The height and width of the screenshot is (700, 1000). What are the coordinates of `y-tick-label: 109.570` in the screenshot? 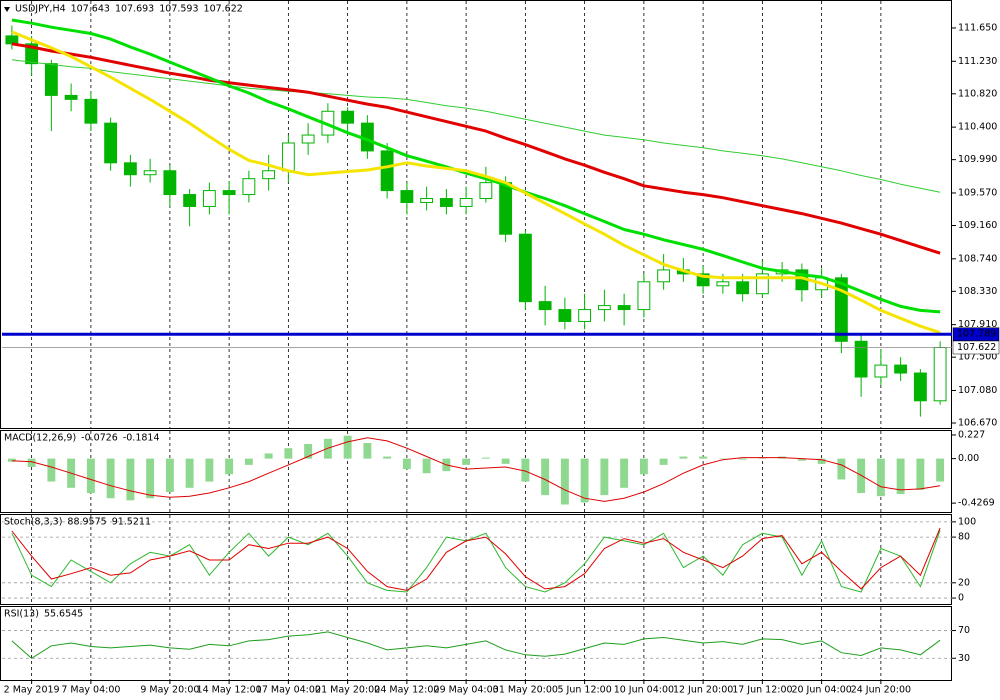 It's located at (977, 192).